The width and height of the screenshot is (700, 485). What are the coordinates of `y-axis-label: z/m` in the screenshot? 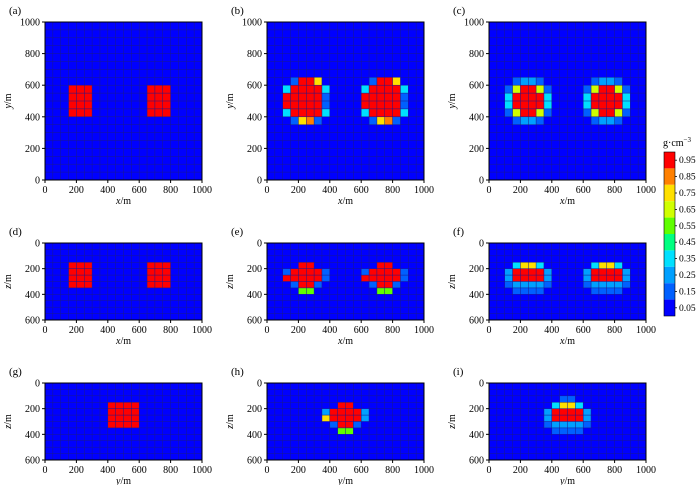 It's located at (230, 422).